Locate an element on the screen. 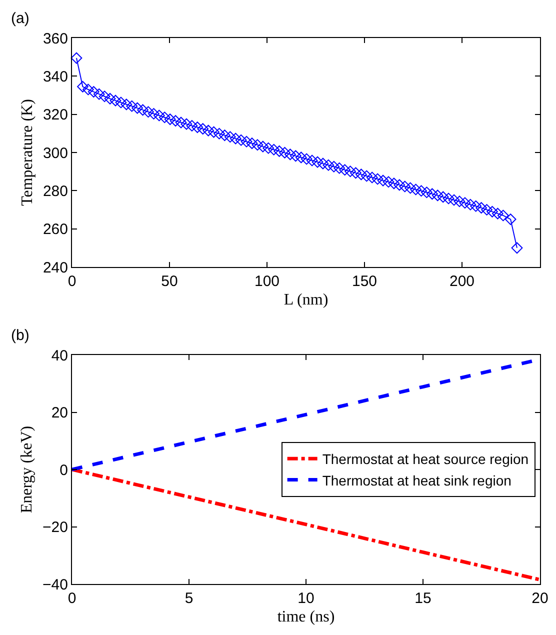 This screenshot has height=635, width=556. x-axis-title: L (nm) is located at coordinates (306, 300).